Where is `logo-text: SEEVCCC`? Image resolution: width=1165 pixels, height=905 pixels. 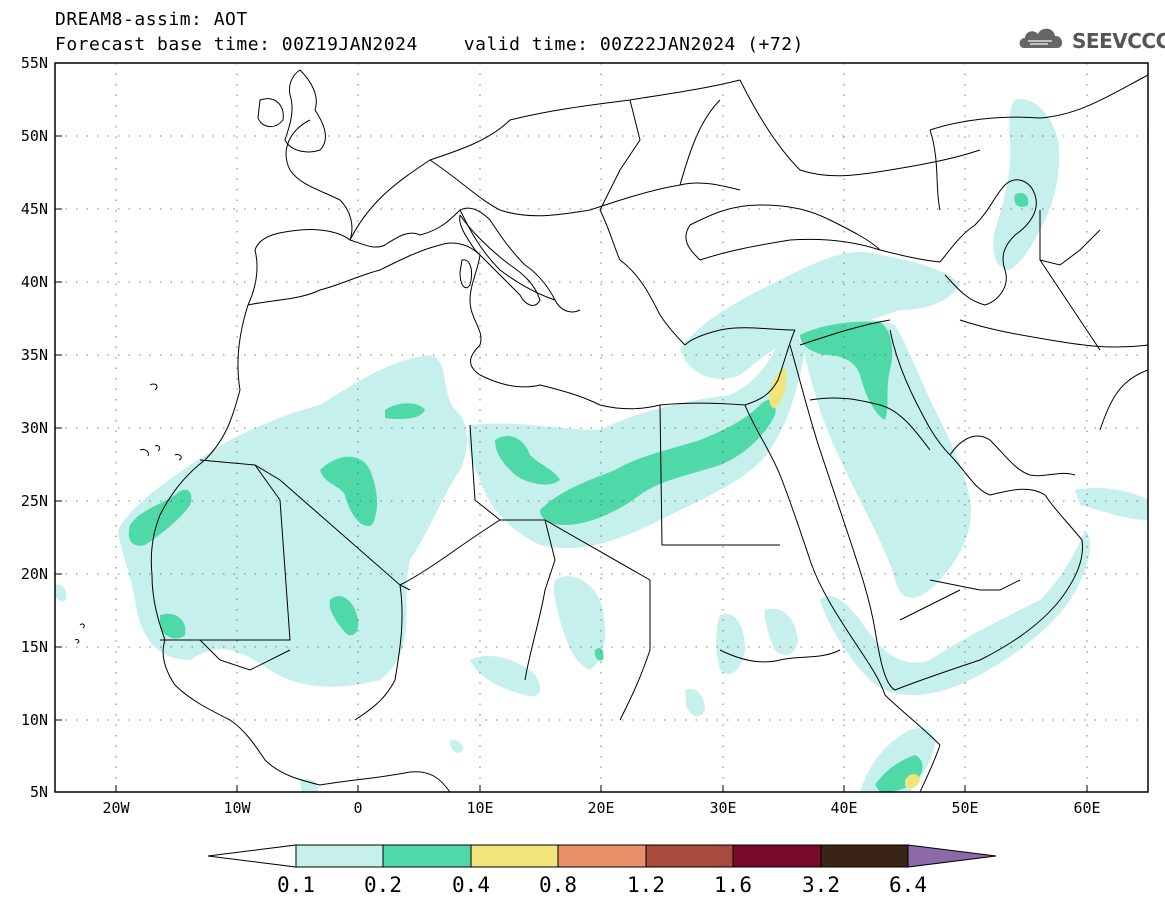 logo-text: SEEVCCC is located at coordinates (1118, 41).